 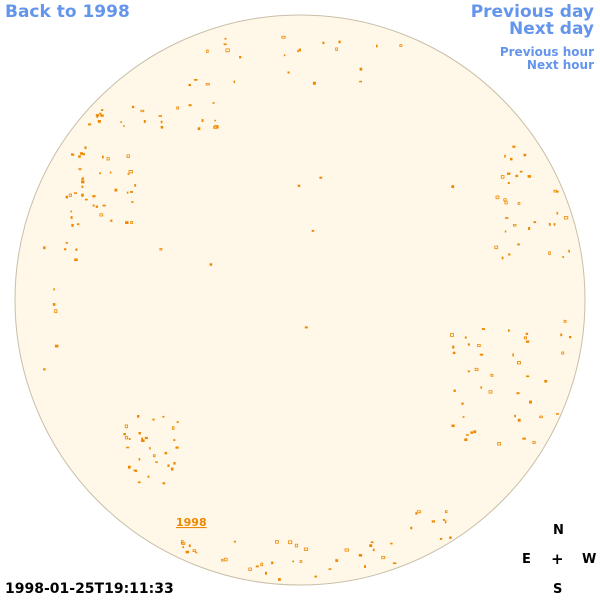 What do you see at coordinates (546, 52) in the screenshot?
I see `previous-hour-link: Previous hour` at bounding box center [546, 52].